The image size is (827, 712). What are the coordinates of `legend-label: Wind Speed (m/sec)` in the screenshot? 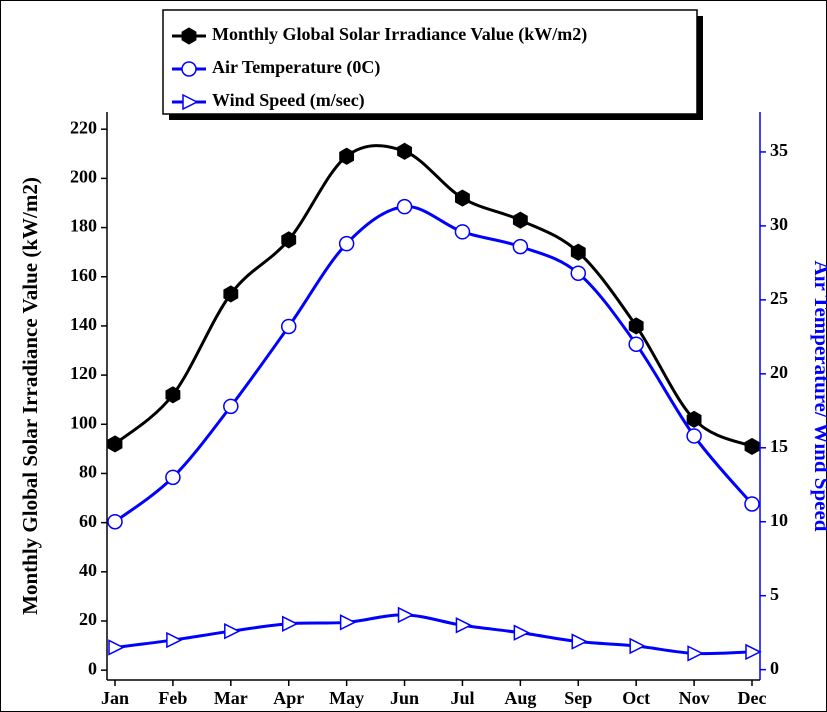 It's located at (288, 100).